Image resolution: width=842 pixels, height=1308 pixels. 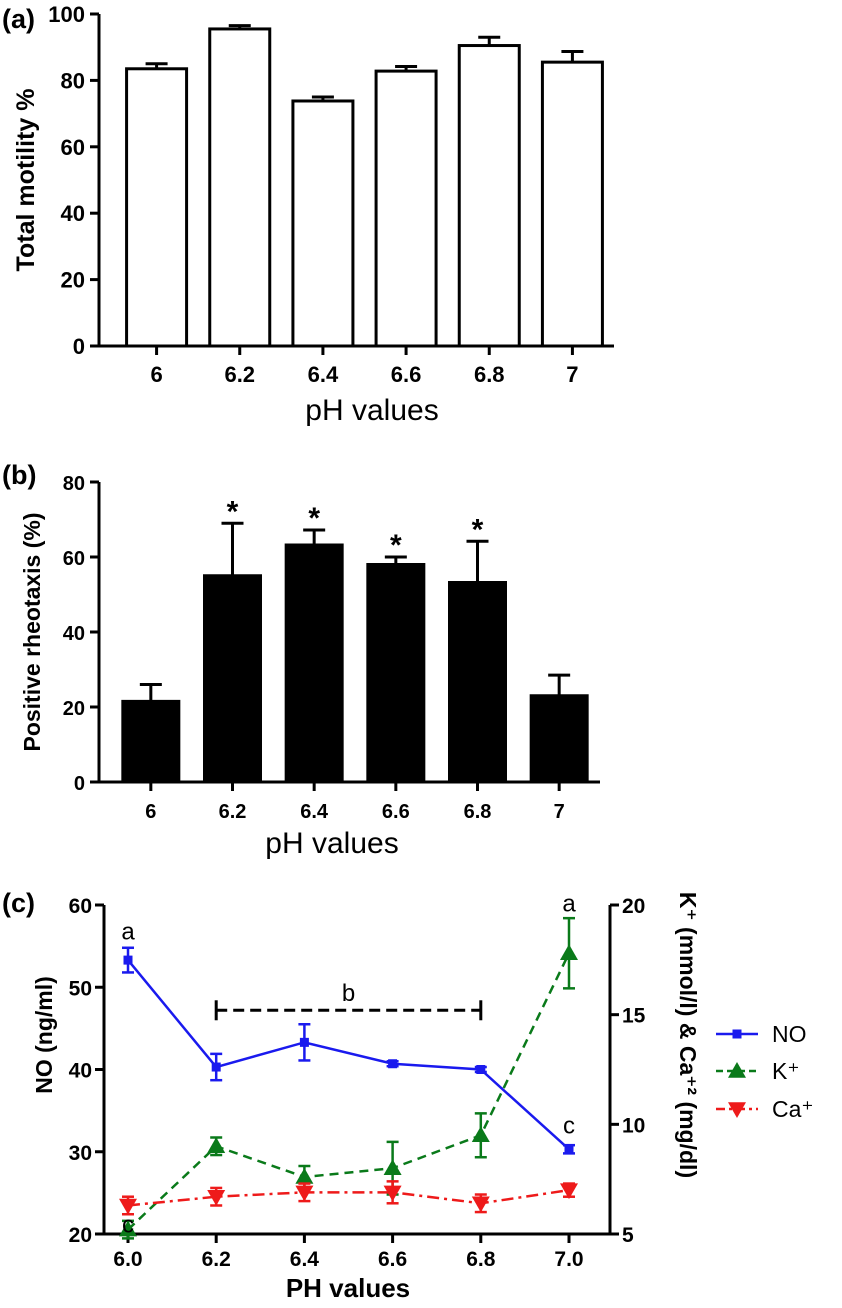 What do you see at coordinates (80, 1071) in the screenshot?
I see `y-tick-label-left: 40` at bounding box center [80, 1071].